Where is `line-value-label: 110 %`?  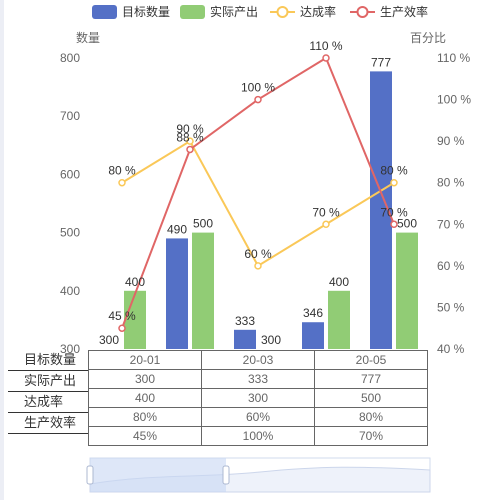 line-value-label: 110 % is located at coordinates (325, 46).